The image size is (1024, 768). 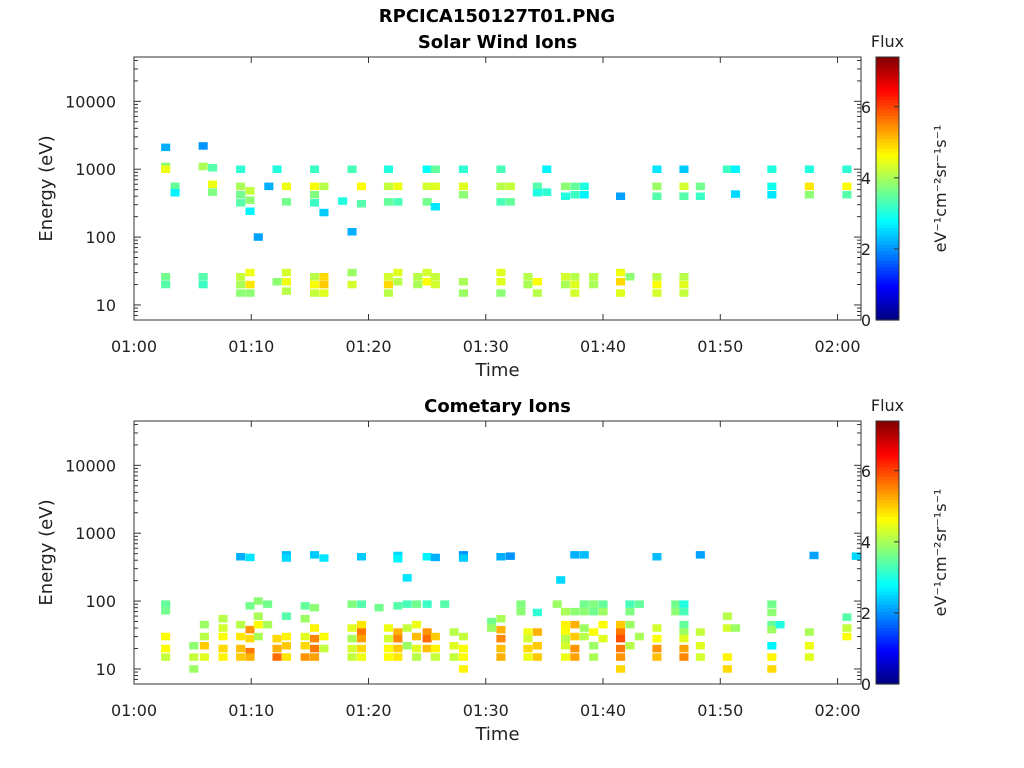 I want to click on colorbar-label: eV⁻¹cm⁻²sr⁻¹s⁻¹, so click(x=940, y=189).